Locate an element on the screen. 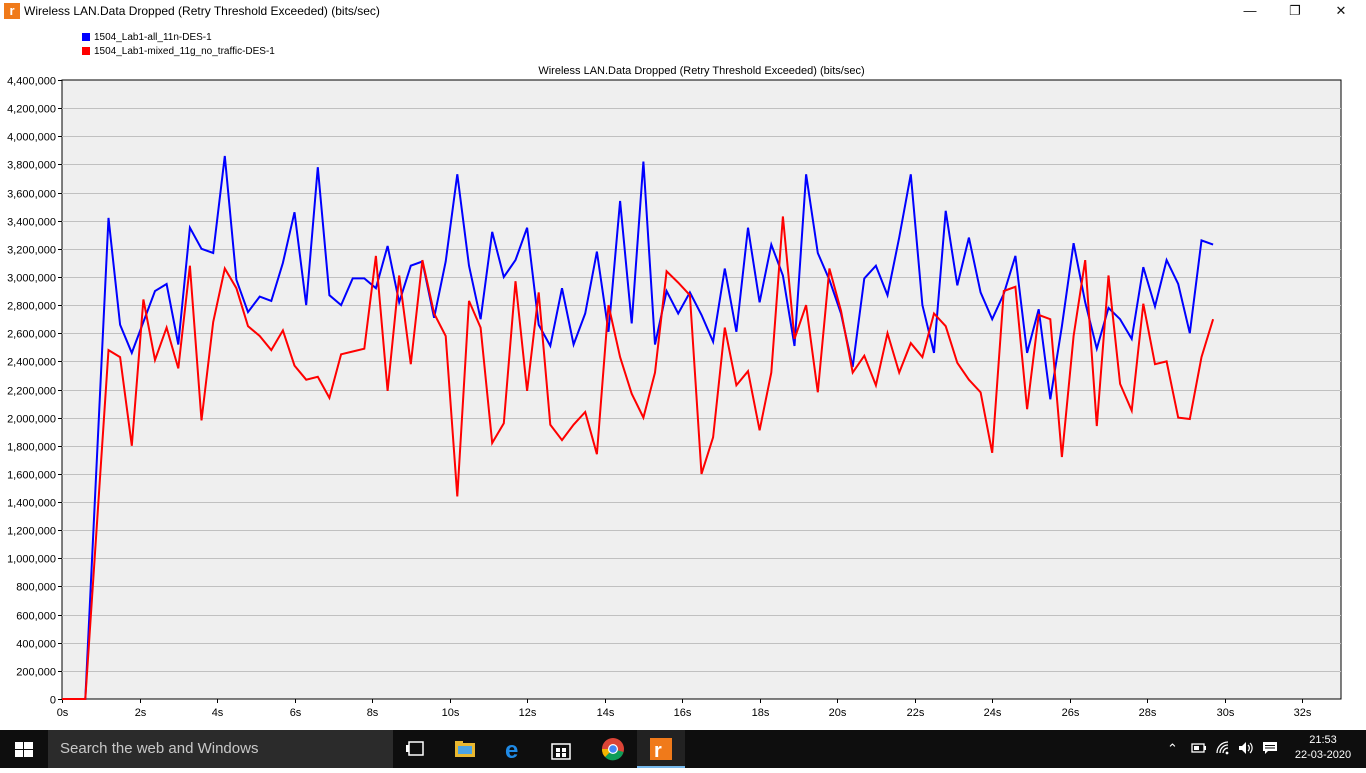  y-tick-label: 2,400,000 is located at coordinates (31, 363).